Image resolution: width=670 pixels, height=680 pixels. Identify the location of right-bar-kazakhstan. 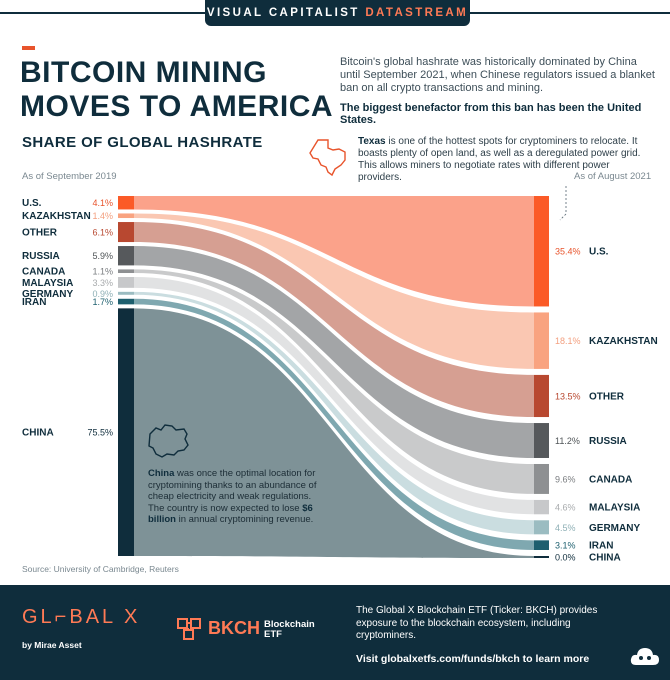
(541, 340).